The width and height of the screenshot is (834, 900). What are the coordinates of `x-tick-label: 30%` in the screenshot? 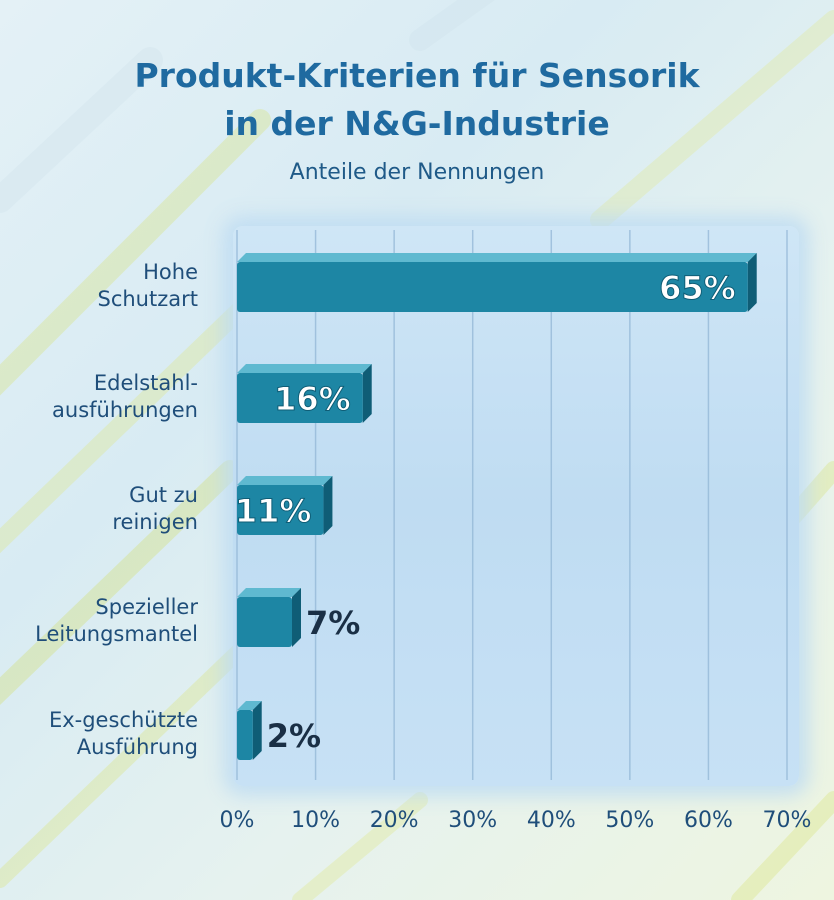 It's located at (472, 820).